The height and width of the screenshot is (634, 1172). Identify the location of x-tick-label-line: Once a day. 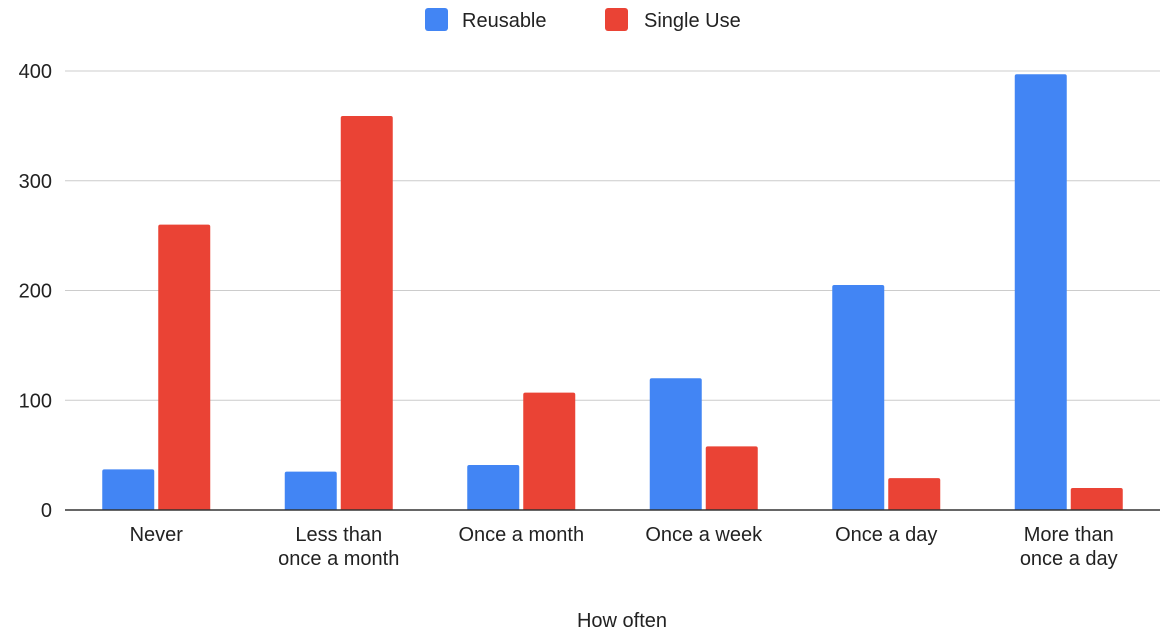
(886, 535).